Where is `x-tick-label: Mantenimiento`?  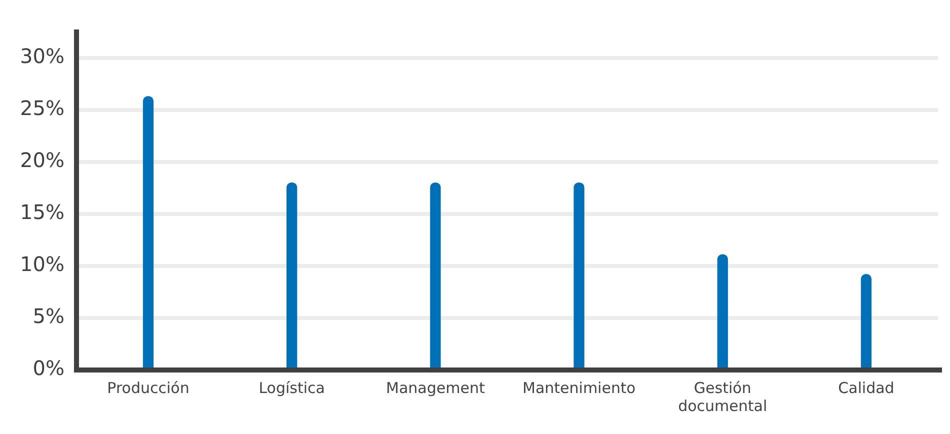
x-tick-label: Mantenimiento is located at coordinates (579, 387).